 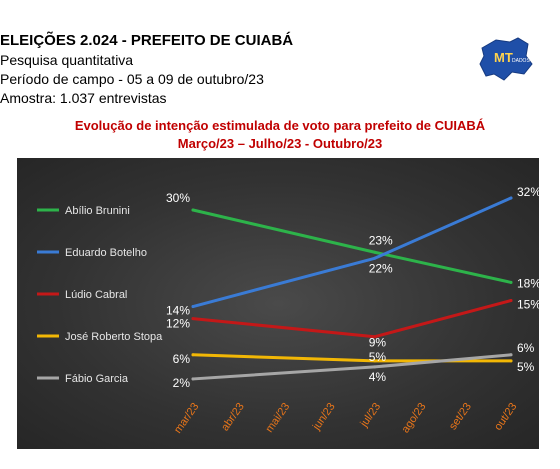 I want to click on logo-subtext: DADOS, so click(x=521, y=61).